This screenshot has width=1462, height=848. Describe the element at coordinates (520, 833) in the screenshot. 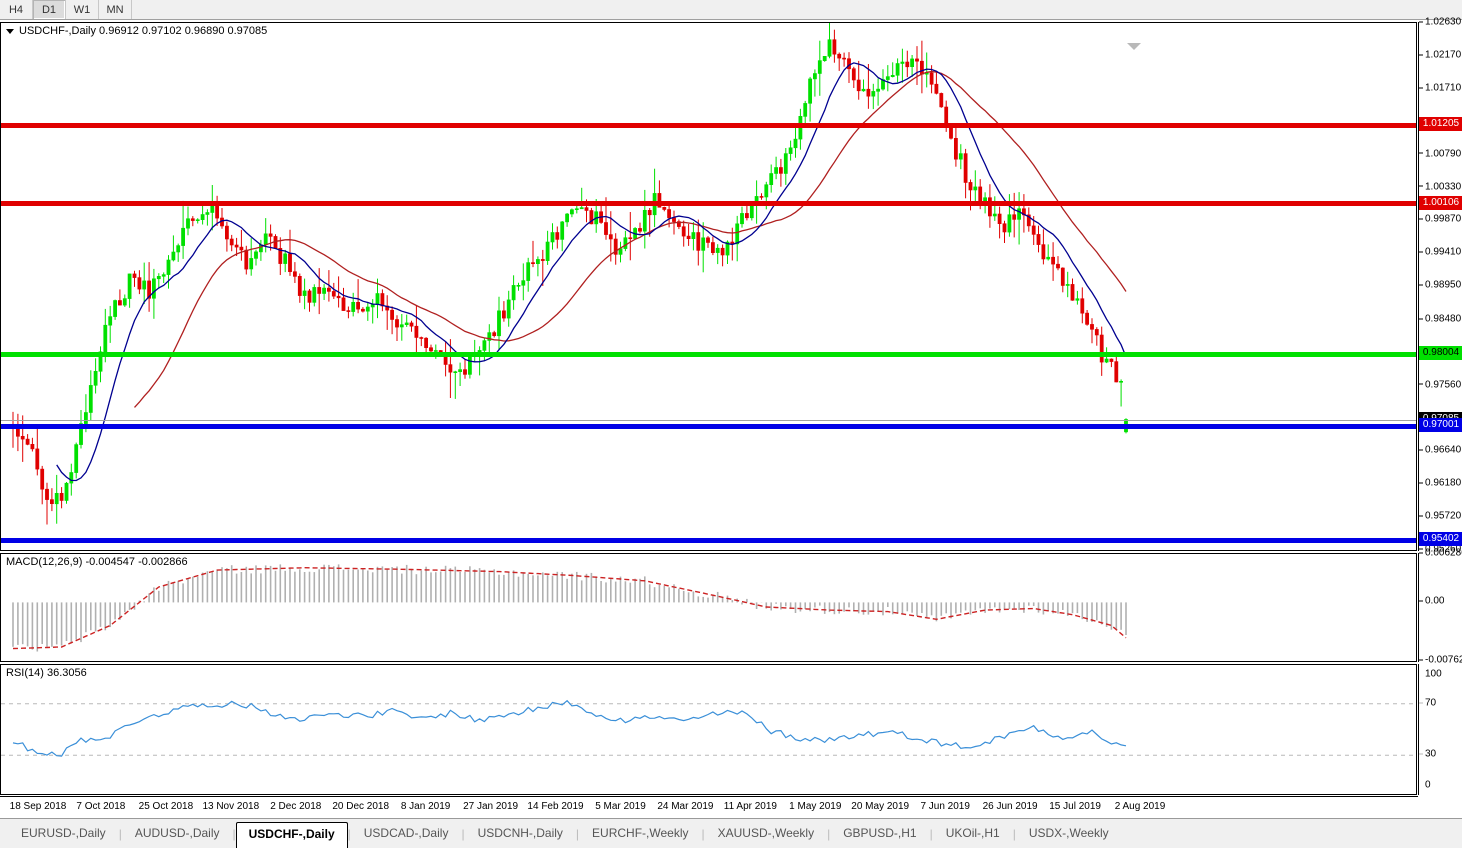

I see `chart-tab-usdcnh-daily: USDCNH-,Daily` at that location.